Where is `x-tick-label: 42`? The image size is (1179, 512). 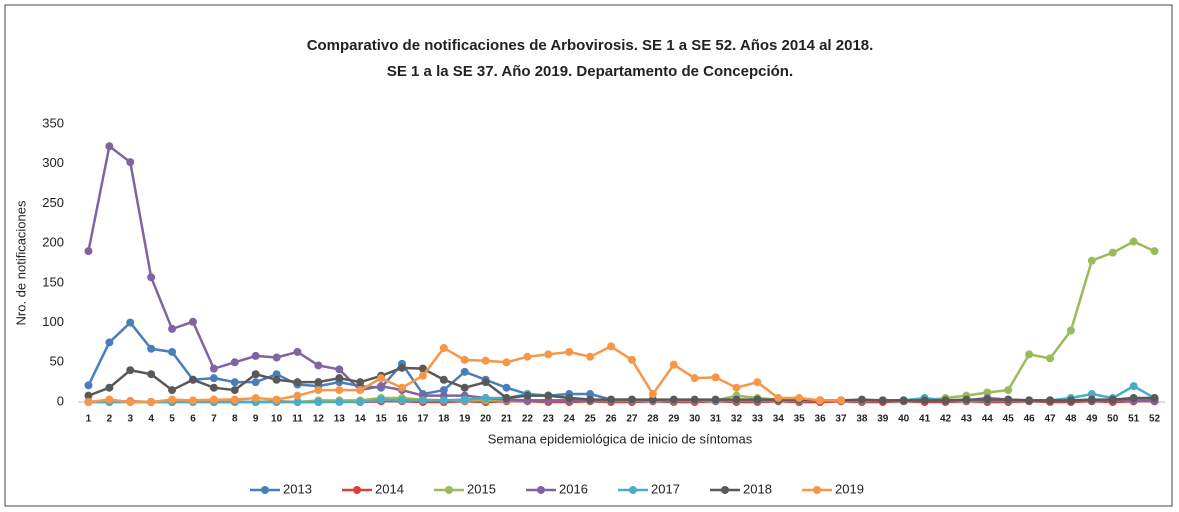
x-tick-label: 42 is located at coordinates (946, 419).